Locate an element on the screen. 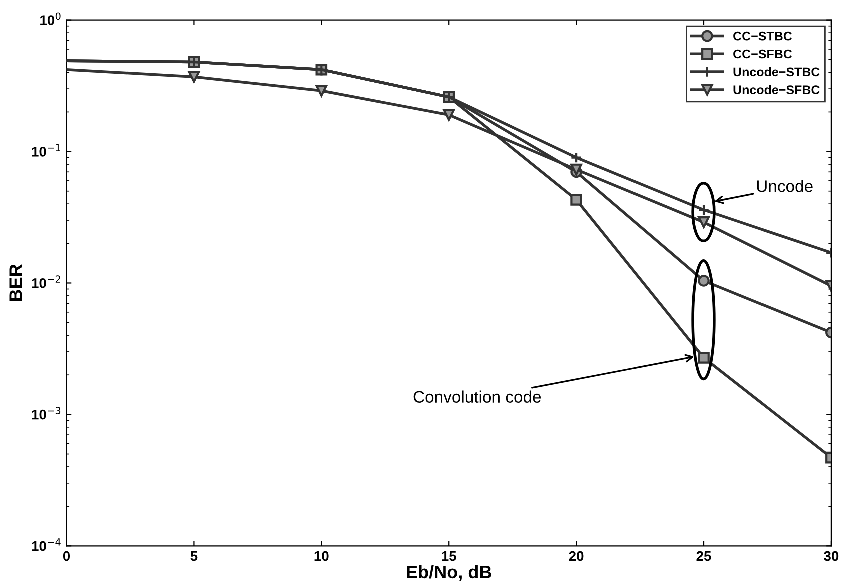 This screenshot has width=867, height=581. x-tick-label: 30 is located at coordinates (831, 556).